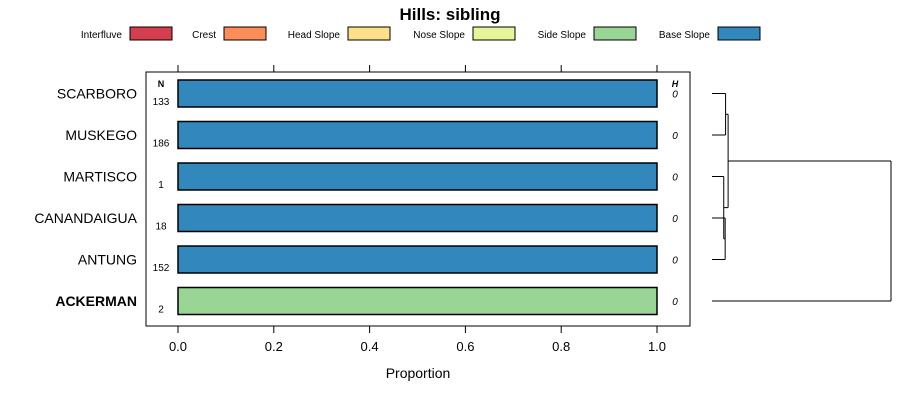 The width and height of the screenshot is (900, 400). Describe the element at coordinates (161, 227) in the screenshot. I see `n-count-label: 18` at that location.